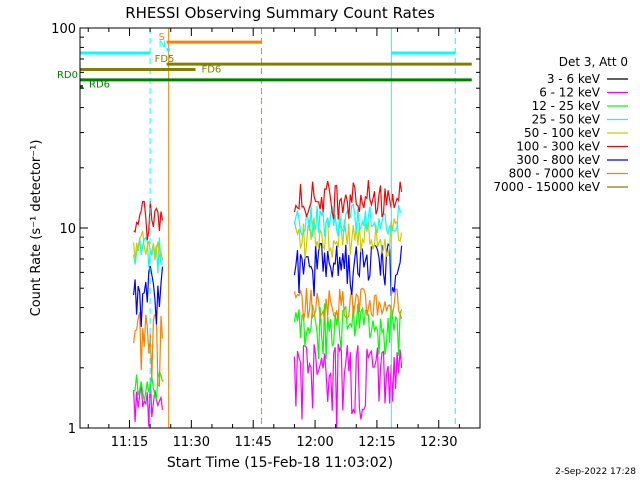 The image size is (640, 480). What do you see at coordinates (555, 174) in the screenshot?
I see `legend-label-800-7000-kev: 800 - 7000 keV` at bounding box center [555, 174].